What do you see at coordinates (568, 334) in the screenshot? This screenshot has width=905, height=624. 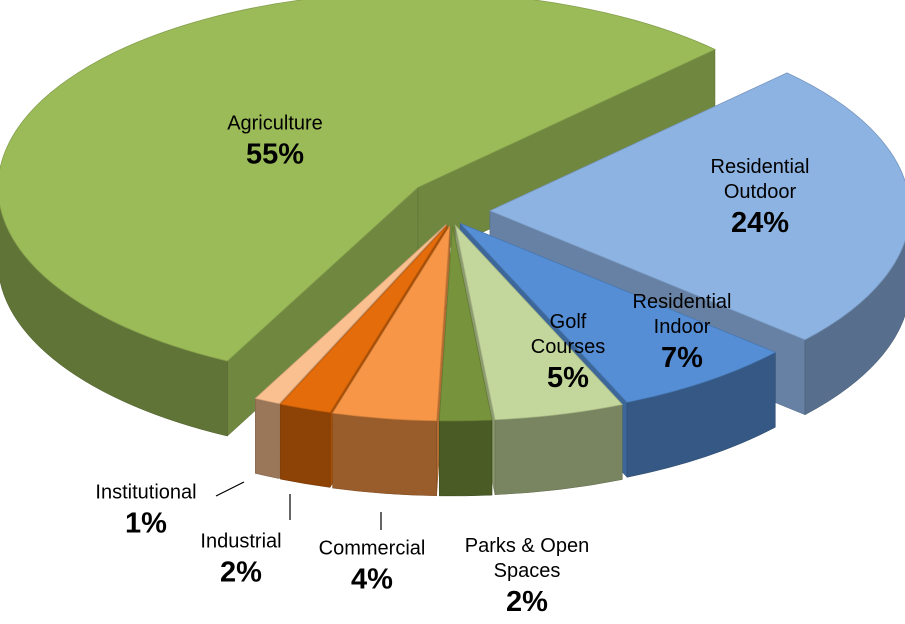 I see `category-label: Golf Courses` at bounding box center [568, 334].